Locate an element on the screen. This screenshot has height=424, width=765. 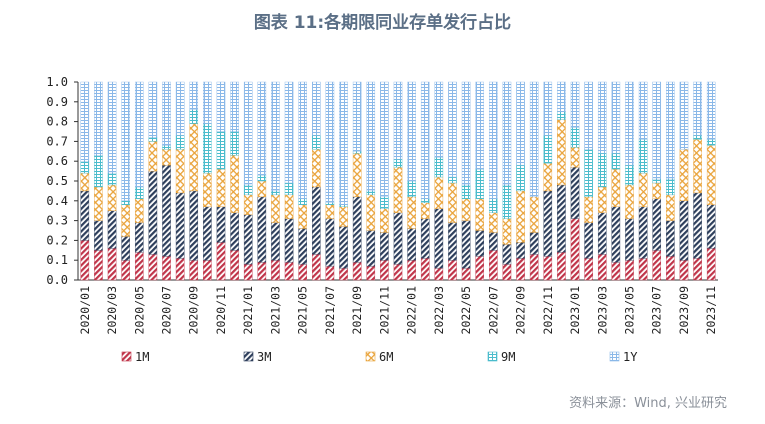
legend-label-1M: 1M is located at coordinates (142, 357).